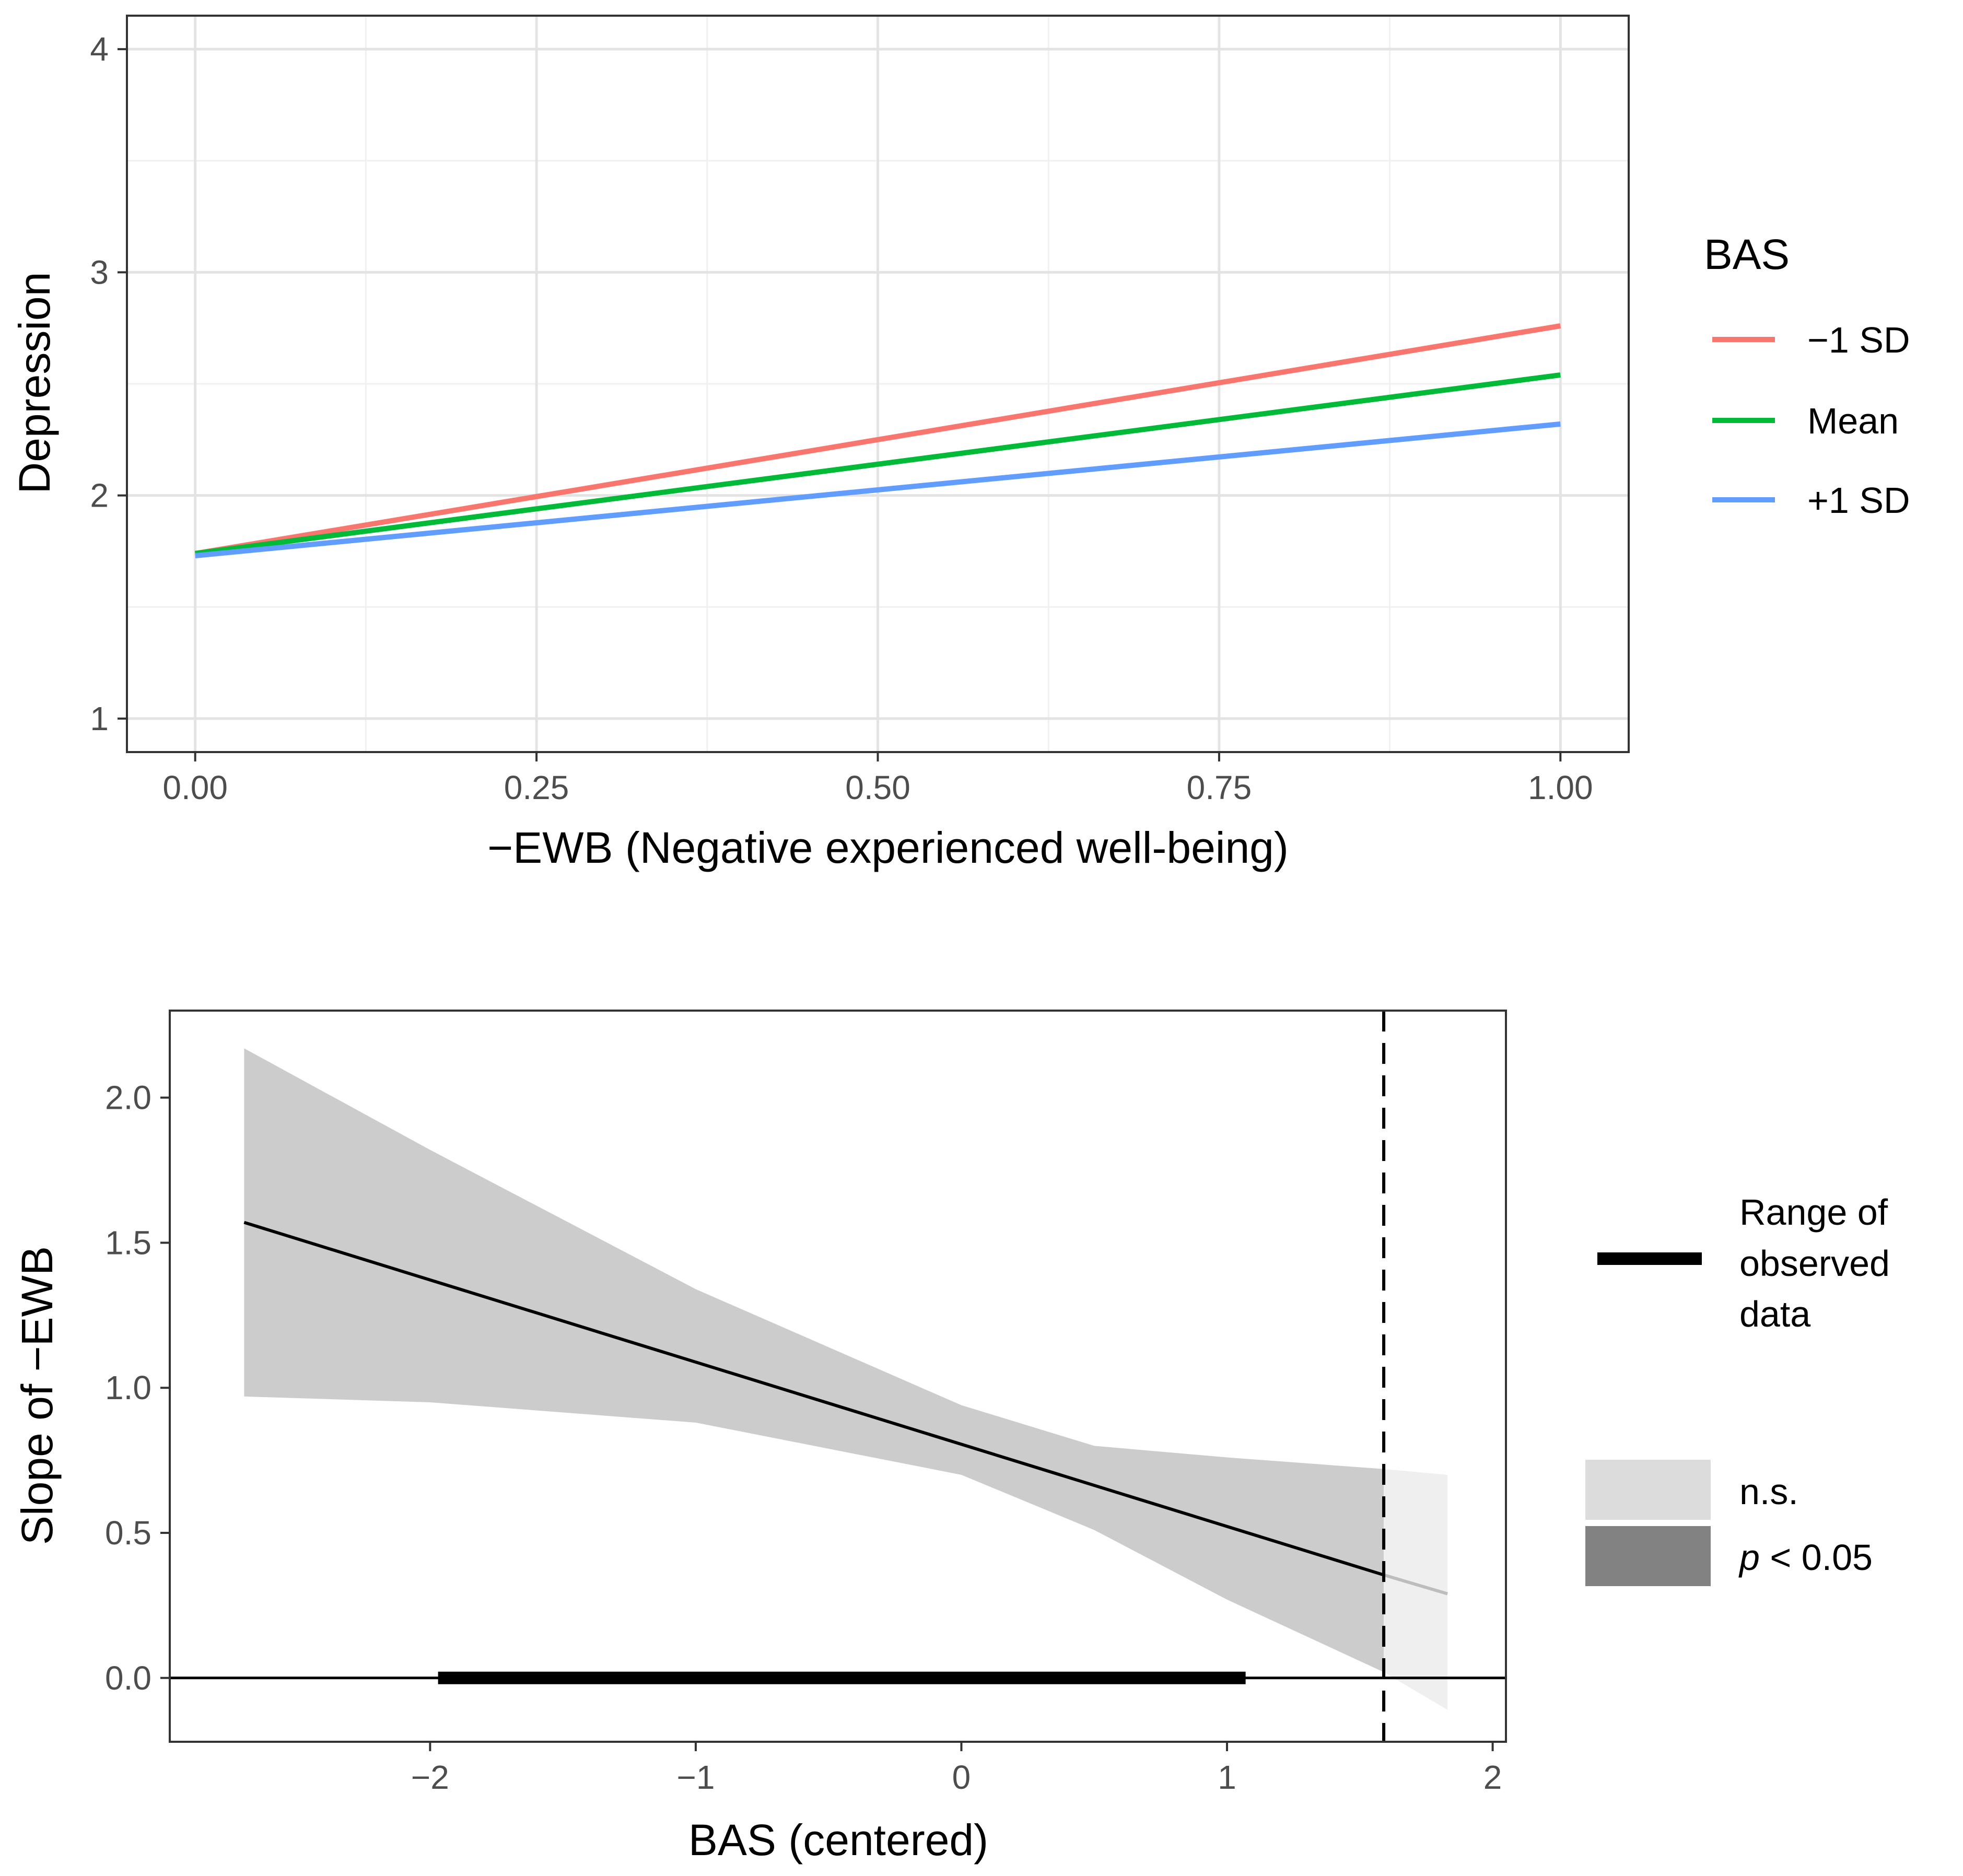  What do you see at coordinates (1858, 501) in the screenshot?
I see `legend-label-plus-1sd: +1 SD` at bounding box center [1858, 501].